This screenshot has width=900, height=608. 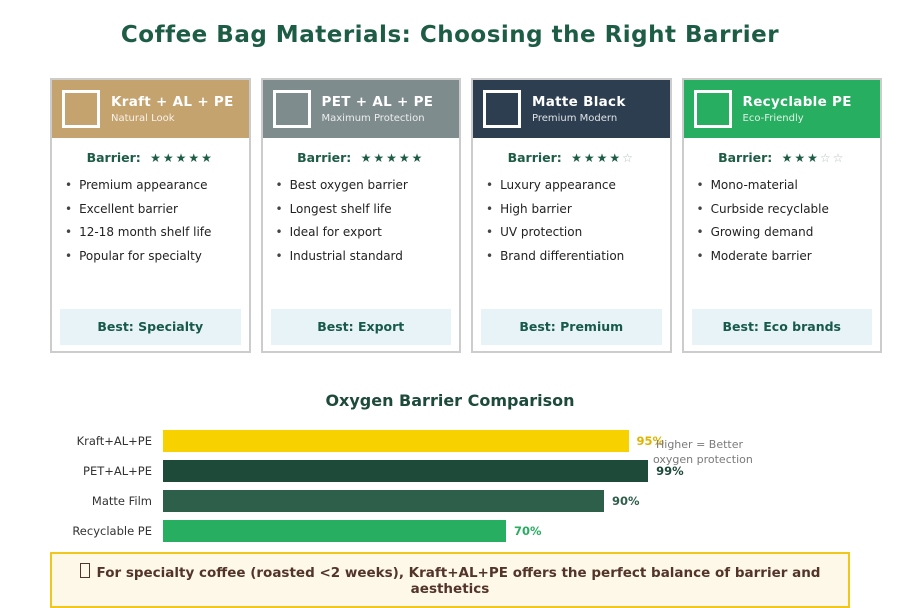 I want to click on chart-title: Oxygen Barrier Comparison, so click(x=450, y=400).